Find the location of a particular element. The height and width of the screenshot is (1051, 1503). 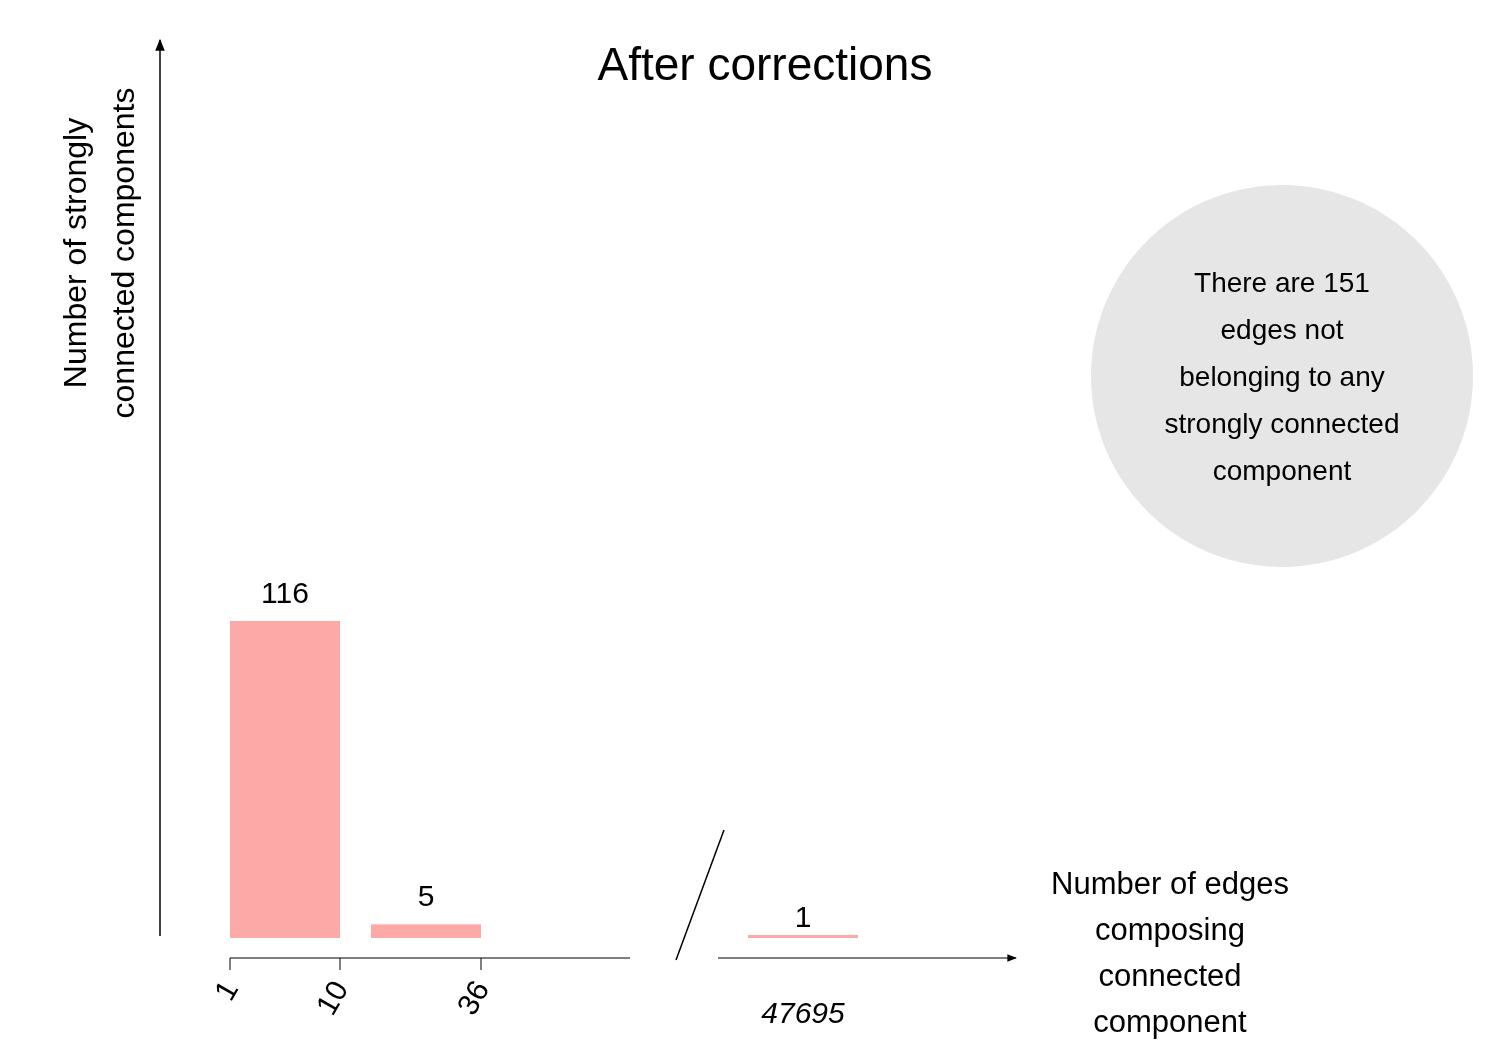

text: Number of edges composing connected component is located at coordinates (1170, 952).